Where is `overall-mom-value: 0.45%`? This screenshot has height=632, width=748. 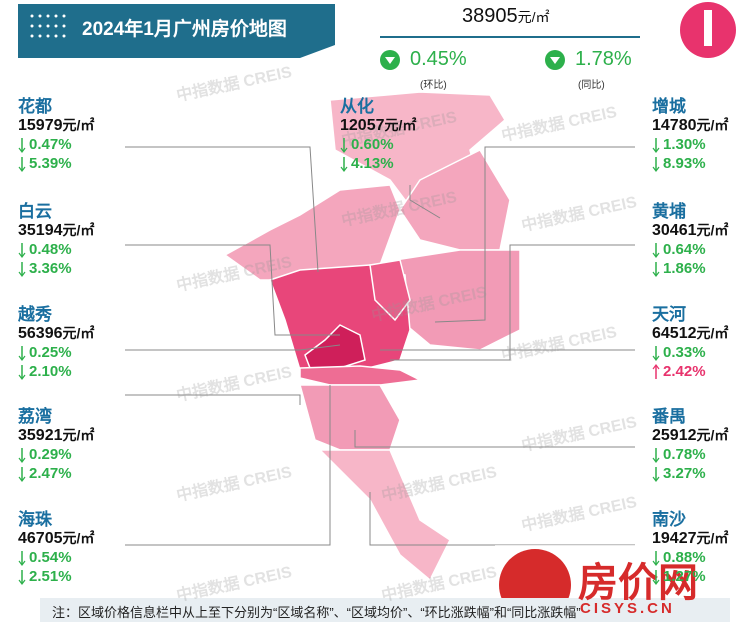
overall-mom-value: 0.45% is located at coordinates (438, 59).